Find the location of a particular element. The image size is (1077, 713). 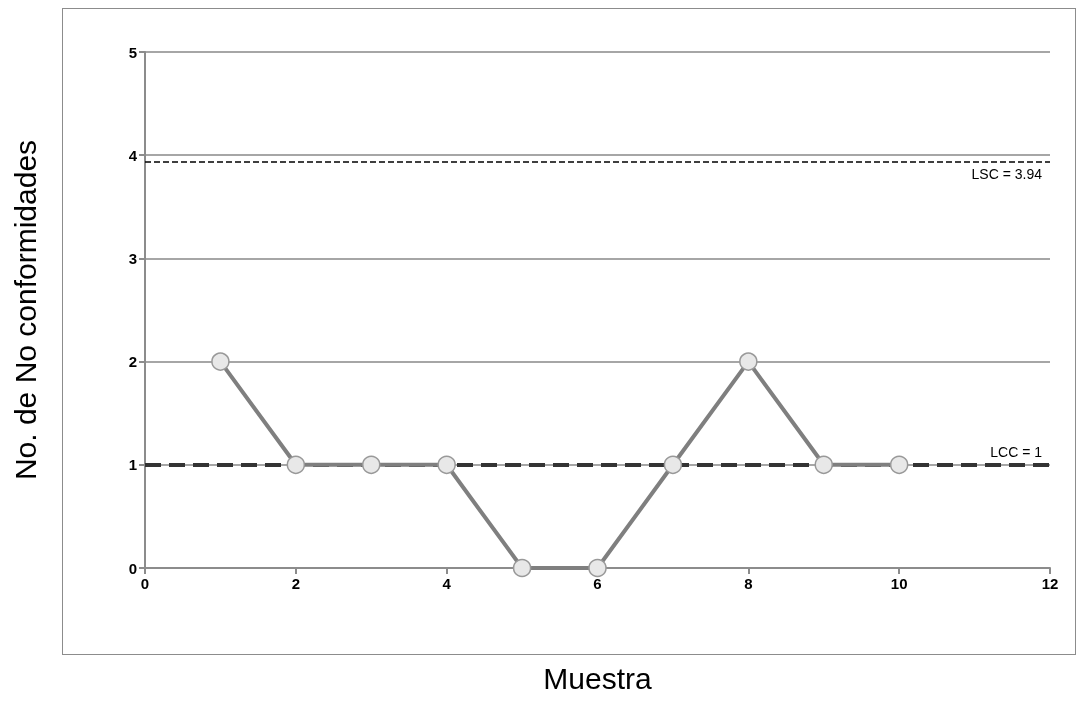

y-tick-label: 3 is located at coordinates (132, 258).